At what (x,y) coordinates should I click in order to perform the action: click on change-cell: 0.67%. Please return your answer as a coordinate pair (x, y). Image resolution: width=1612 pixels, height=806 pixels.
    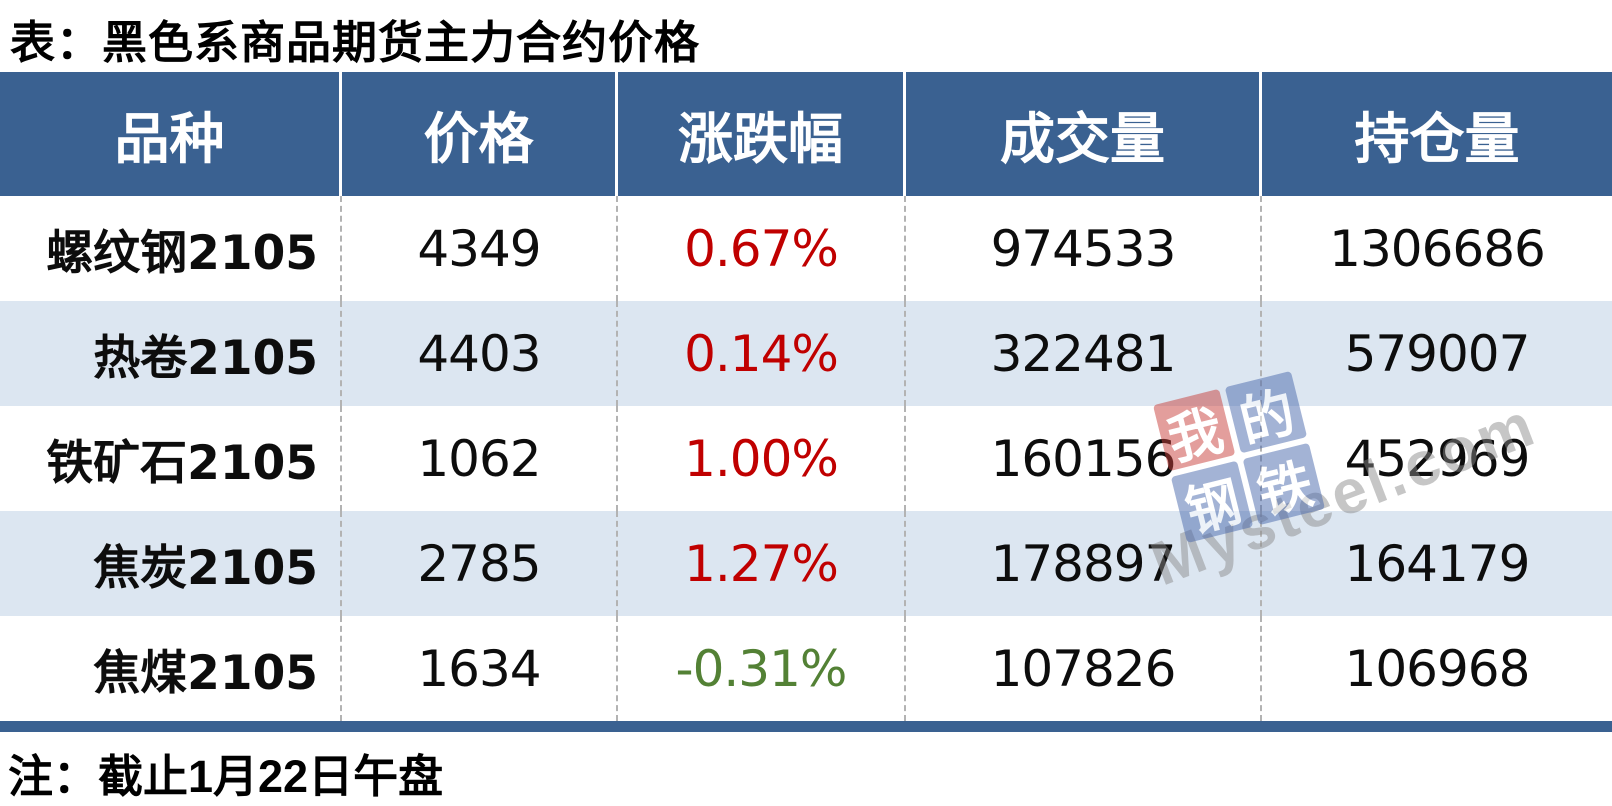
    Looking at the image, I should click on (762, 248).